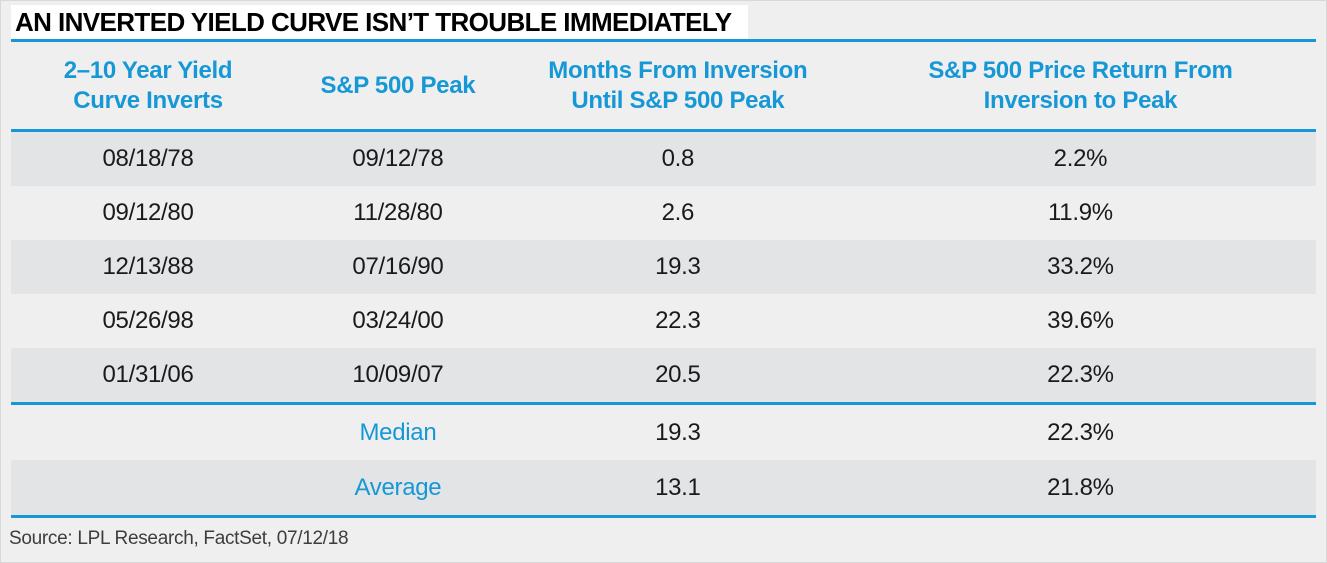 This screenshot has width=1327, height=563. I want to click on header-divider, so click(663, 130).